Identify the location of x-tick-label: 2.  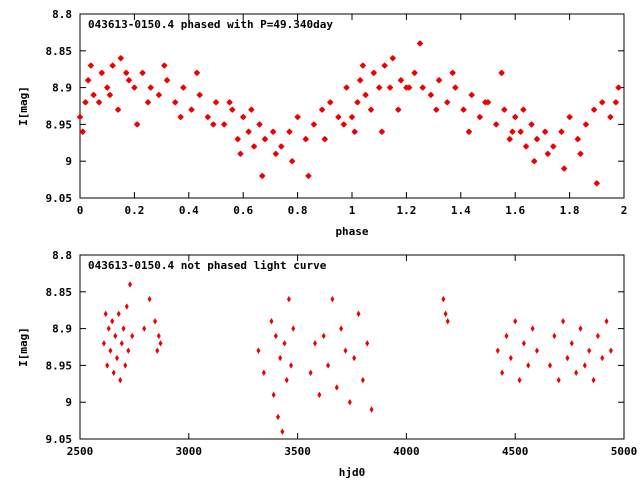
(624, 210).